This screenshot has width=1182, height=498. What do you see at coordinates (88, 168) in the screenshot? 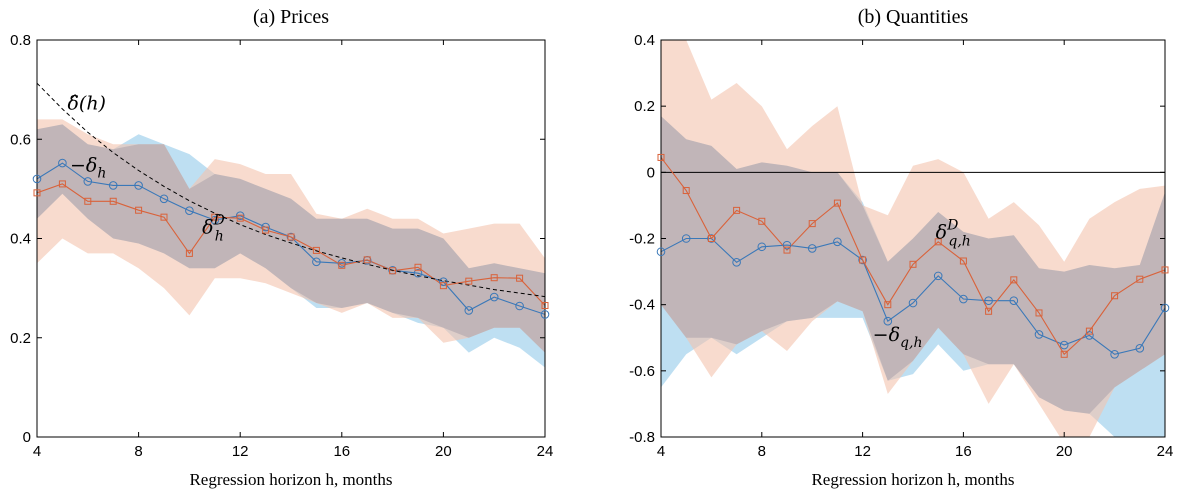
I see `annotation-minus-delta-h: −δh` at bounding box center [88, 168].